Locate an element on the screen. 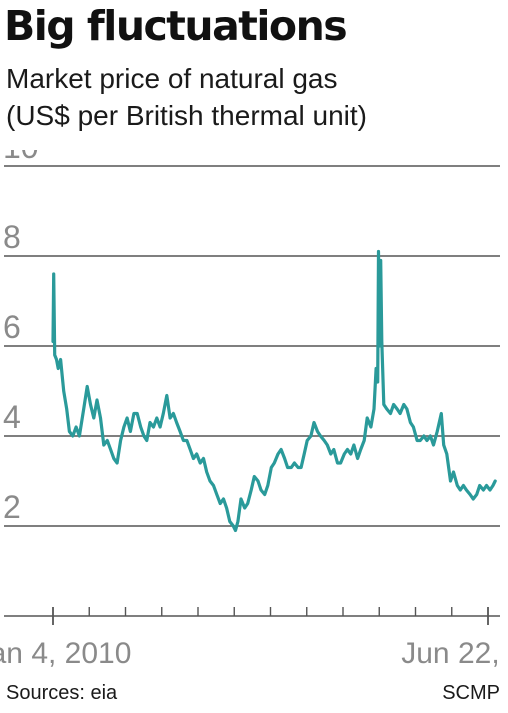  y-tick-label: 4 is located at coordinates (12, 417).